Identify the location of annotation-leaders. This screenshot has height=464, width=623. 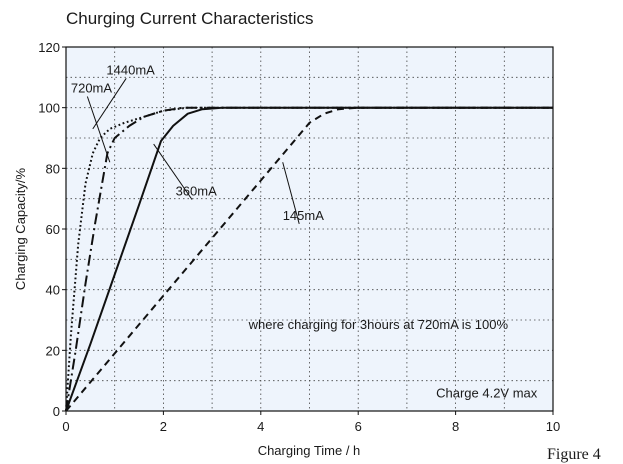
(193, 151).